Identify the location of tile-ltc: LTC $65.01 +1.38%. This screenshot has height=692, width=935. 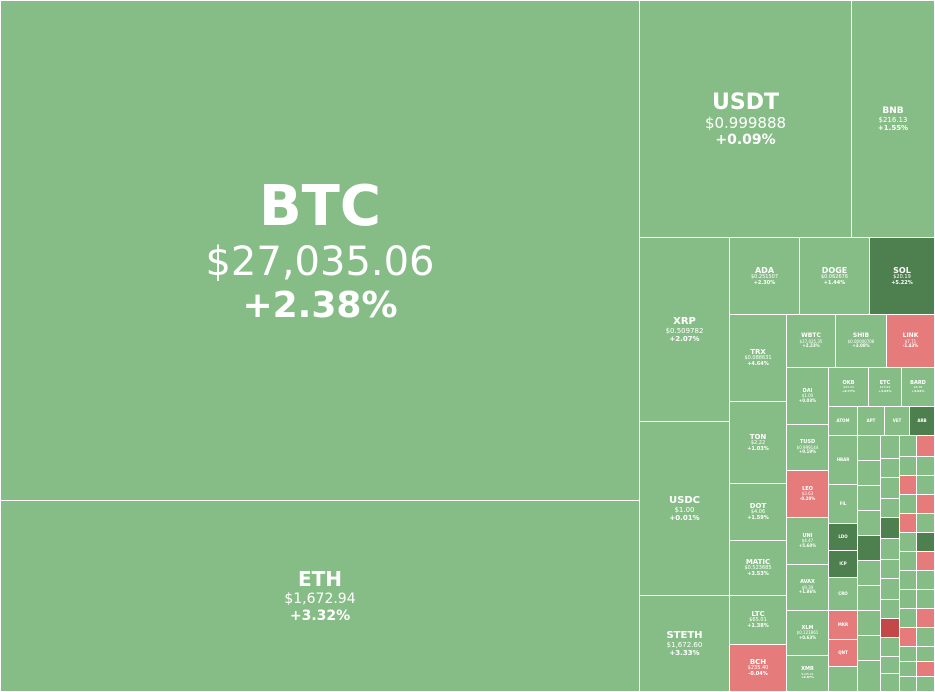
(758, 620).